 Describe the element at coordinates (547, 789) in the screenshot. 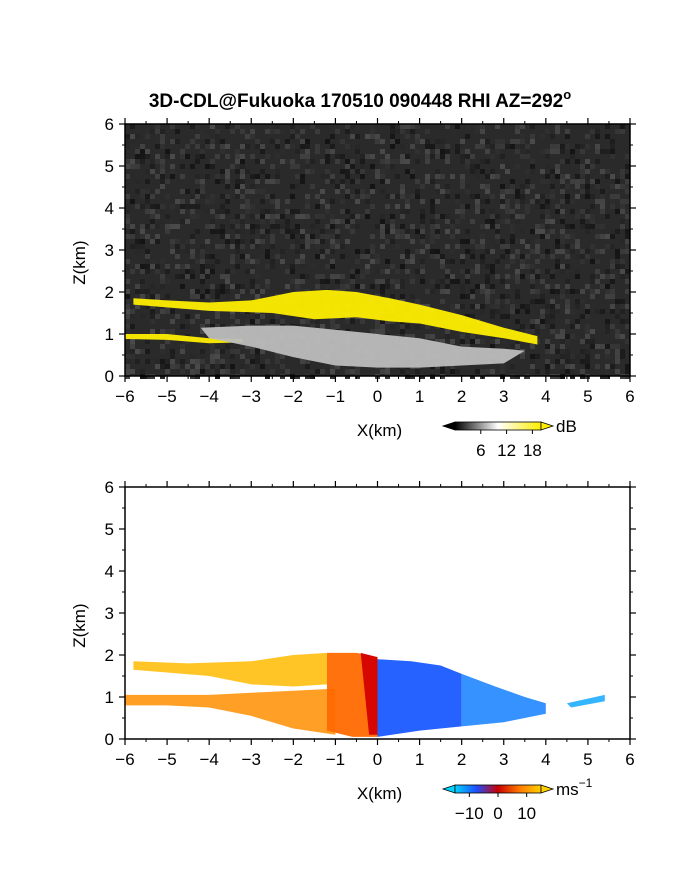

I see `colorbar-high-arrow` at that location.